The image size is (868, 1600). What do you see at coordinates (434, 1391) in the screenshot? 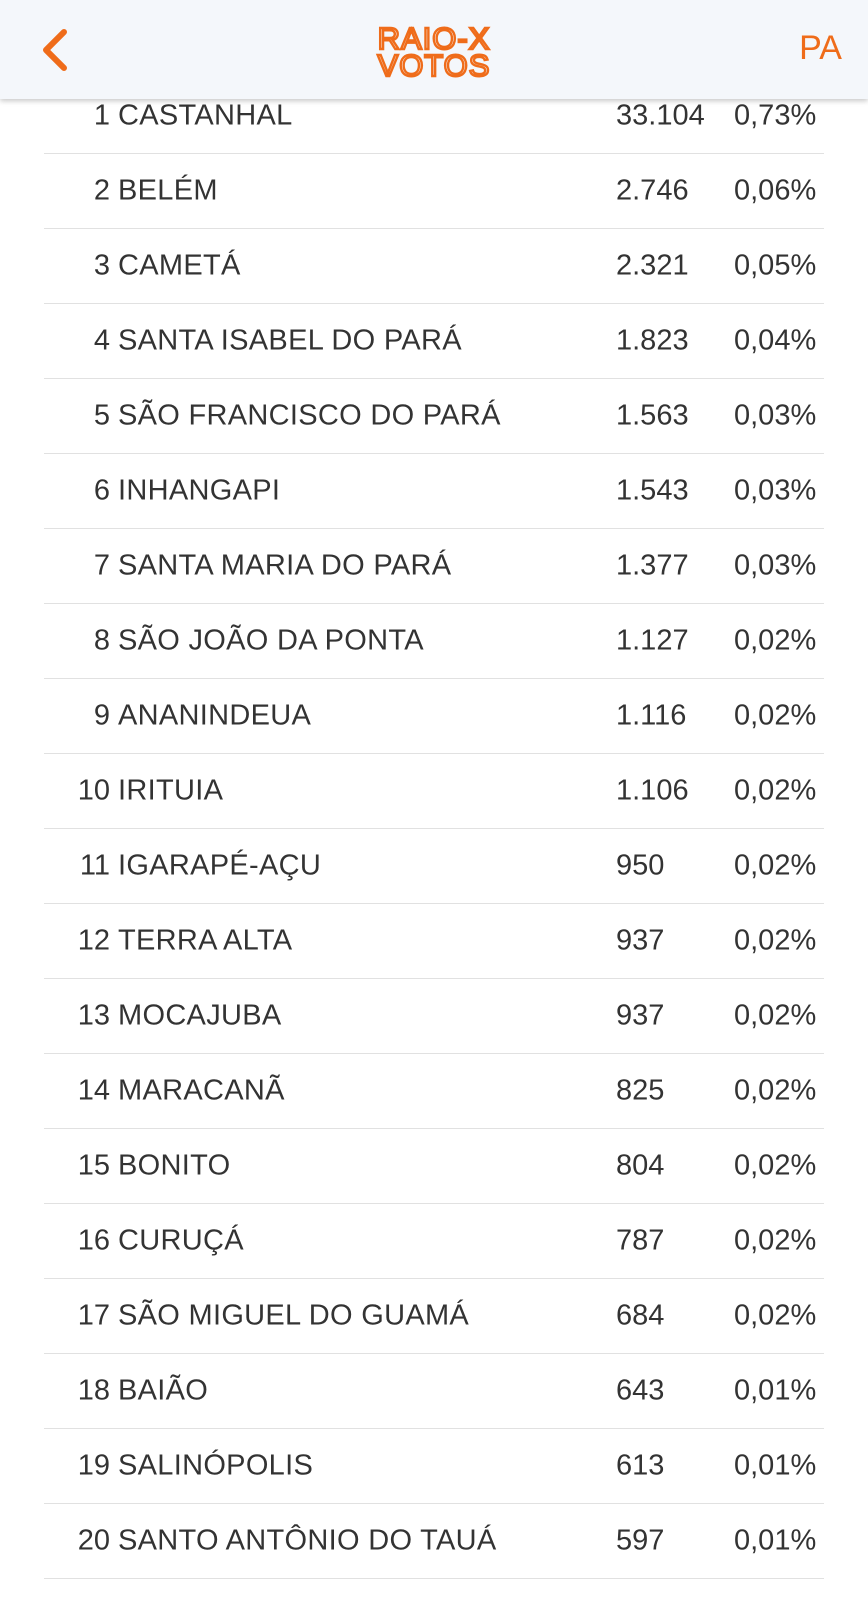
I see `table-row: 18 BAIÃO 643 0,01%` at bounding box center [434, 1391].